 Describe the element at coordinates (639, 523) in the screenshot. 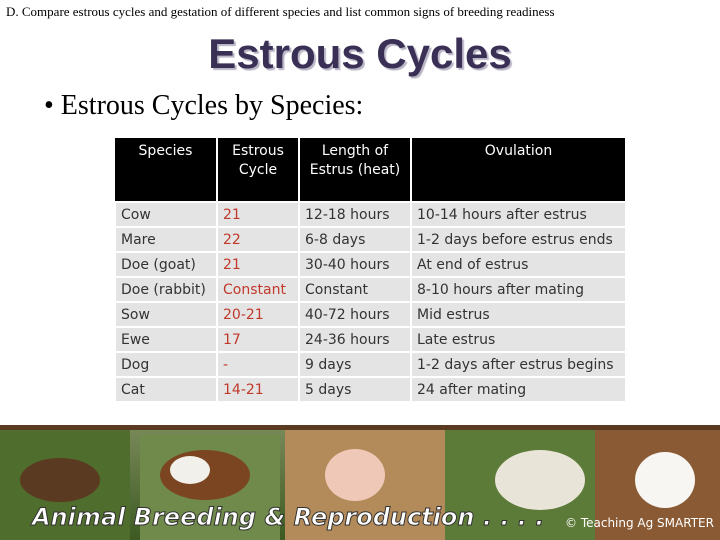

I see `banner-credit: © Teaching Ag SMARTER` at that location.